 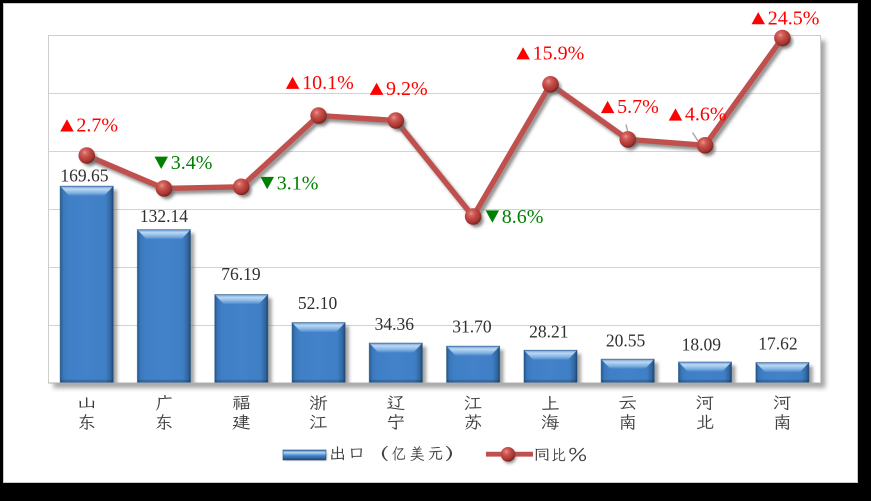 I want to click on svg-text: 169.65, so click(x=84, y=176).